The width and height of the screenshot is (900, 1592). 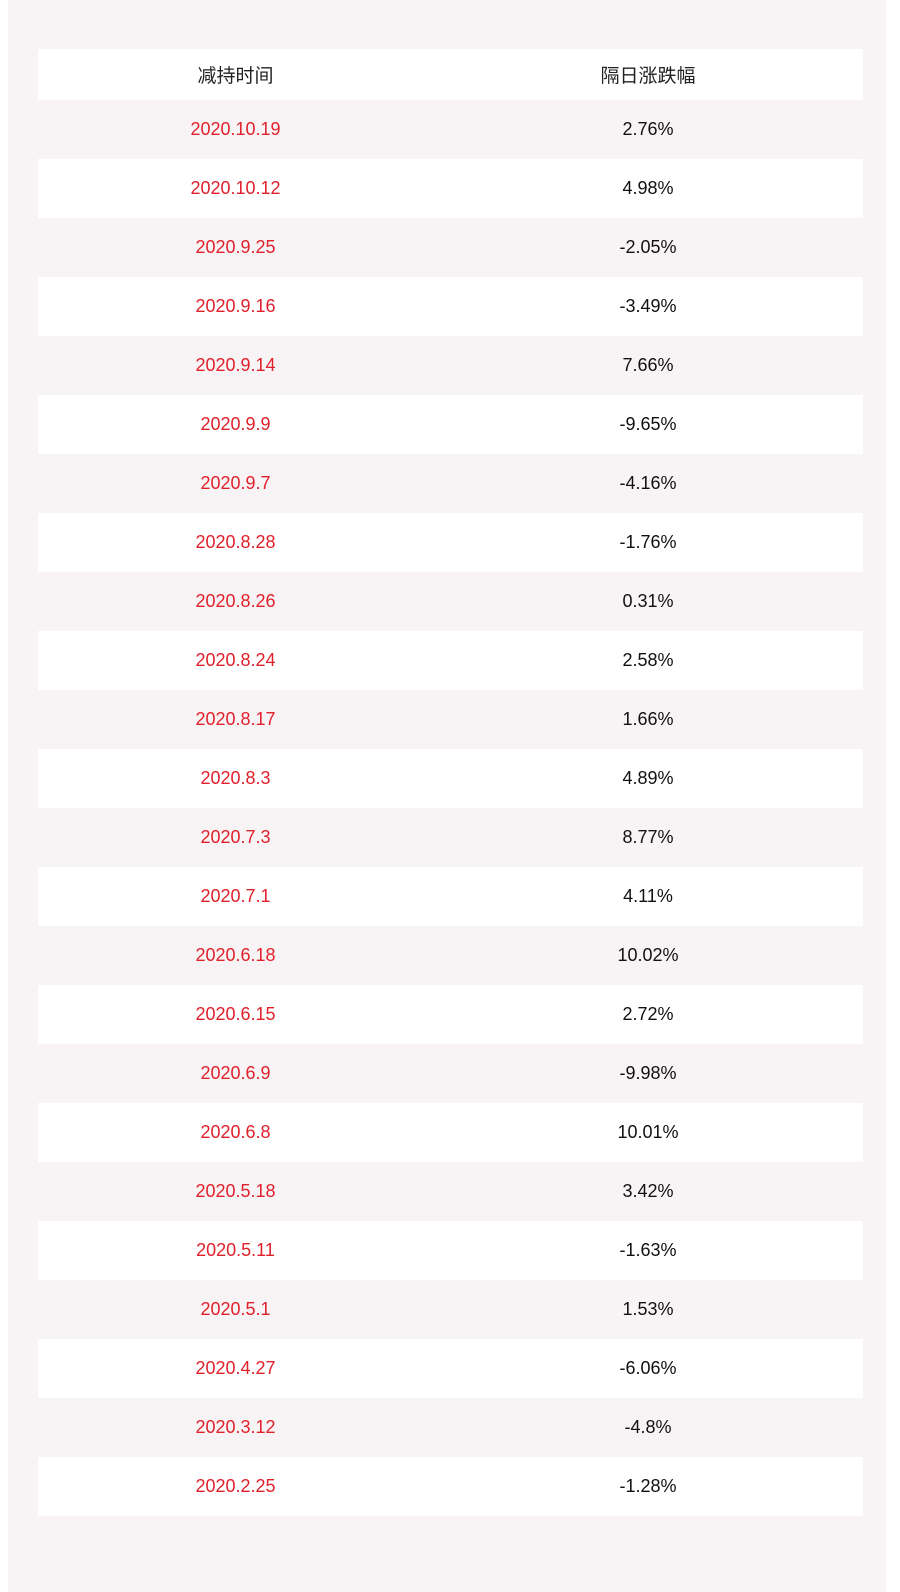 What do you see at coordinates (648, 129) in the screenshot?
I see `change-cell: 2.76%` at bounding box center [648, 129].